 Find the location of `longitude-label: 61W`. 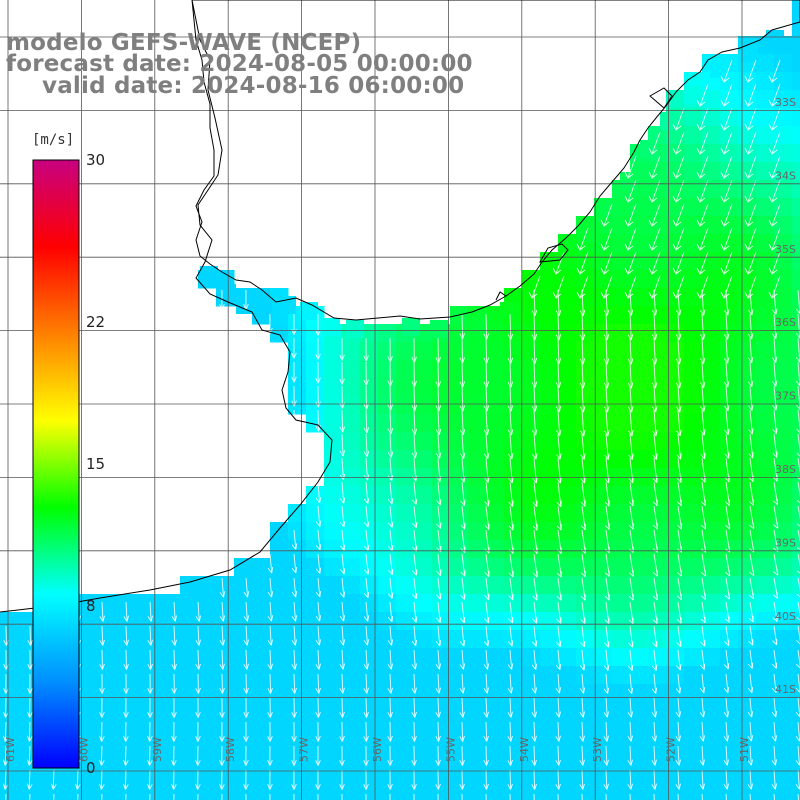

longitude-label: 61W is located at coordinates (10, 749).